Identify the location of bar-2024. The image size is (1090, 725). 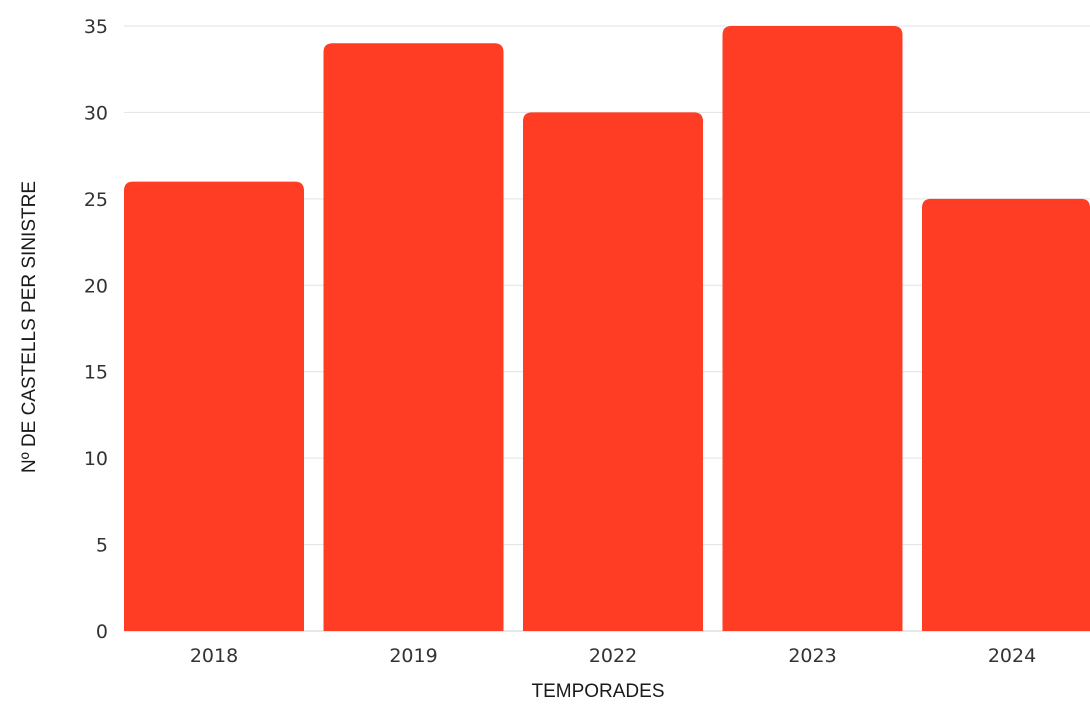
(1006, 414).